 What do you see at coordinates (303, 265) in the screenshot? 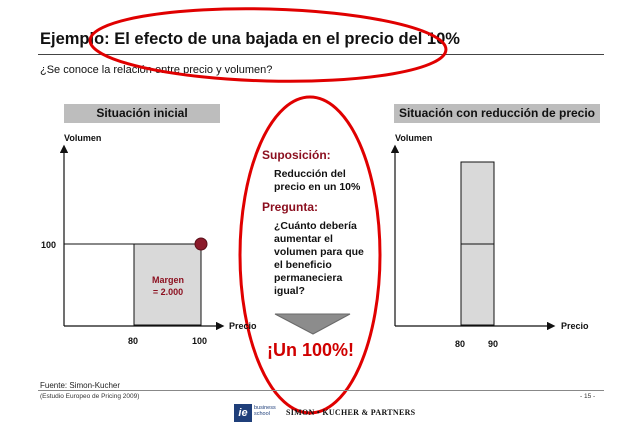
I see `question-line-4: el beneficio` at bounding box center [303, 265].